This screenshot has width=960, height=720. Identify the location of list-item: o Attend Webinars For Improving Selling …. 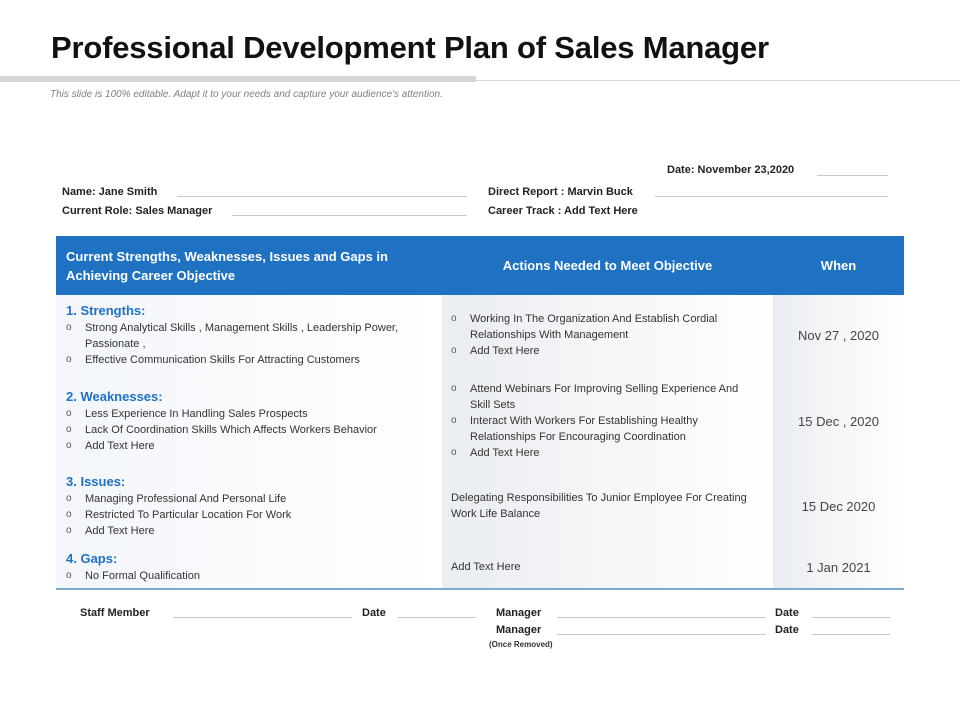
(595, 397).